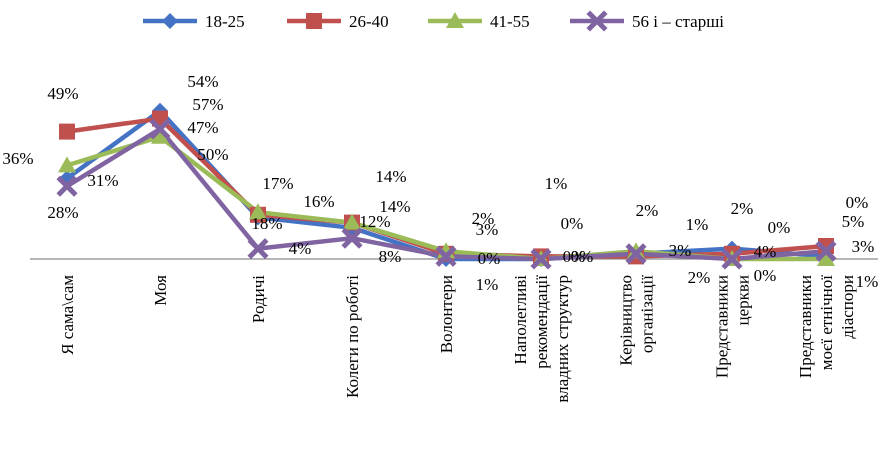 This screenshot has width=880, height=456. What do you see at coordinates (582, 256) in the screenshot?
I see `data-label-s1-c6: 0%` at bounding box center [582, 256].